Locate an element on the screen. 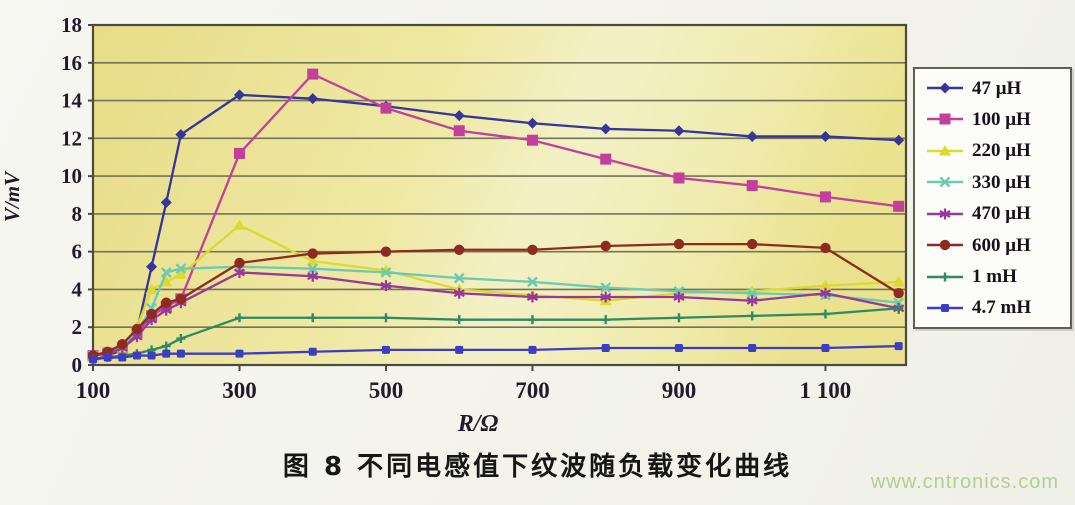 This screenshot has height=505, width=1075. y-tick-label: 6 is located at coordinates (77, 252).